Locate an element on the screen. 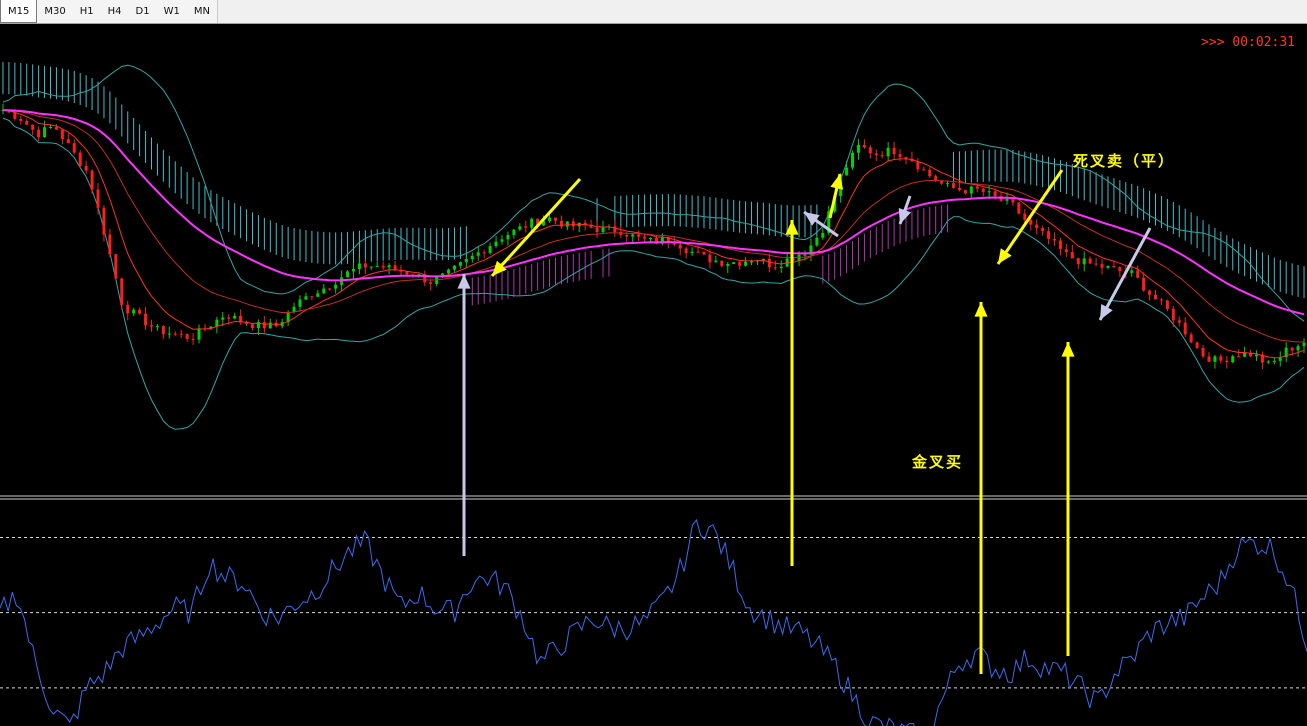 Image resolution: width=1307 pixels, height=726 pixels. arrow-white-3-head is located at coordinates (905, 216).